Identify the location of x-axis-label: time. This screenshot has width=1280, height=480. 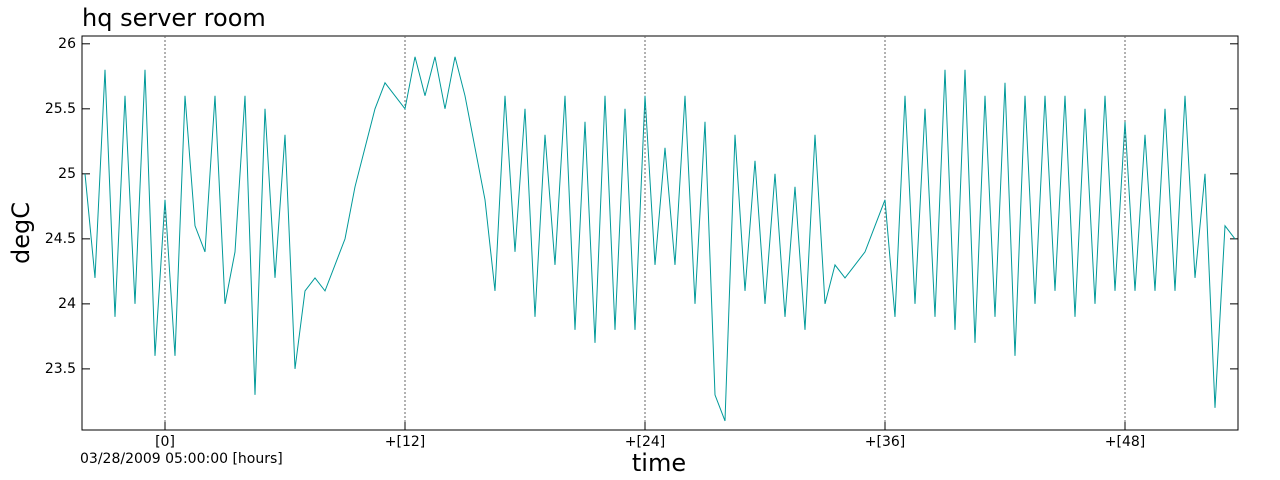
(659, 463).